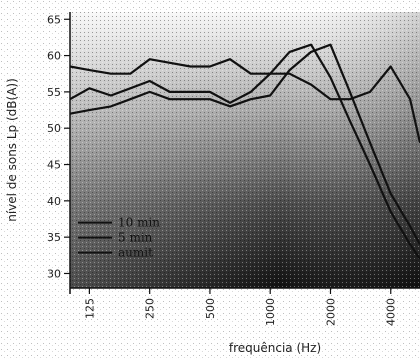  I want to click on x-tick-label: 125, so click(89, 308).